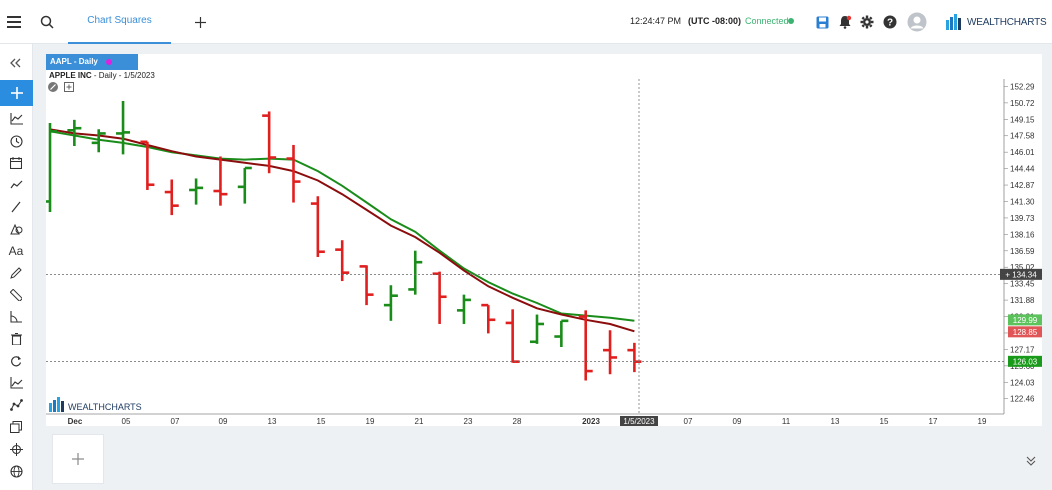 Image resolution: width=1052 pixels, height=490 pixels. I want to click on search-icon, so click(47, 22).